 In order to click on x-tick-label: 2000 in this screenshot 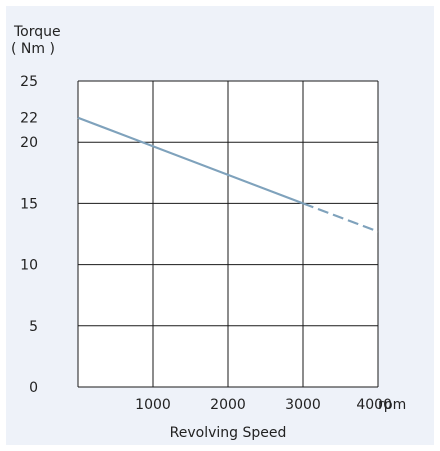, I will do `click(228, 405)`.